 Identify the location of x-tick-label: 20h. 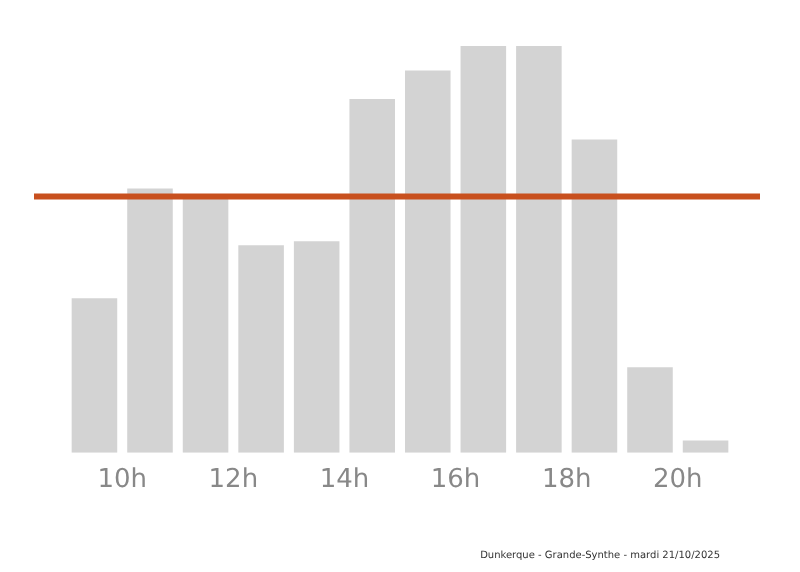
(678, 480).